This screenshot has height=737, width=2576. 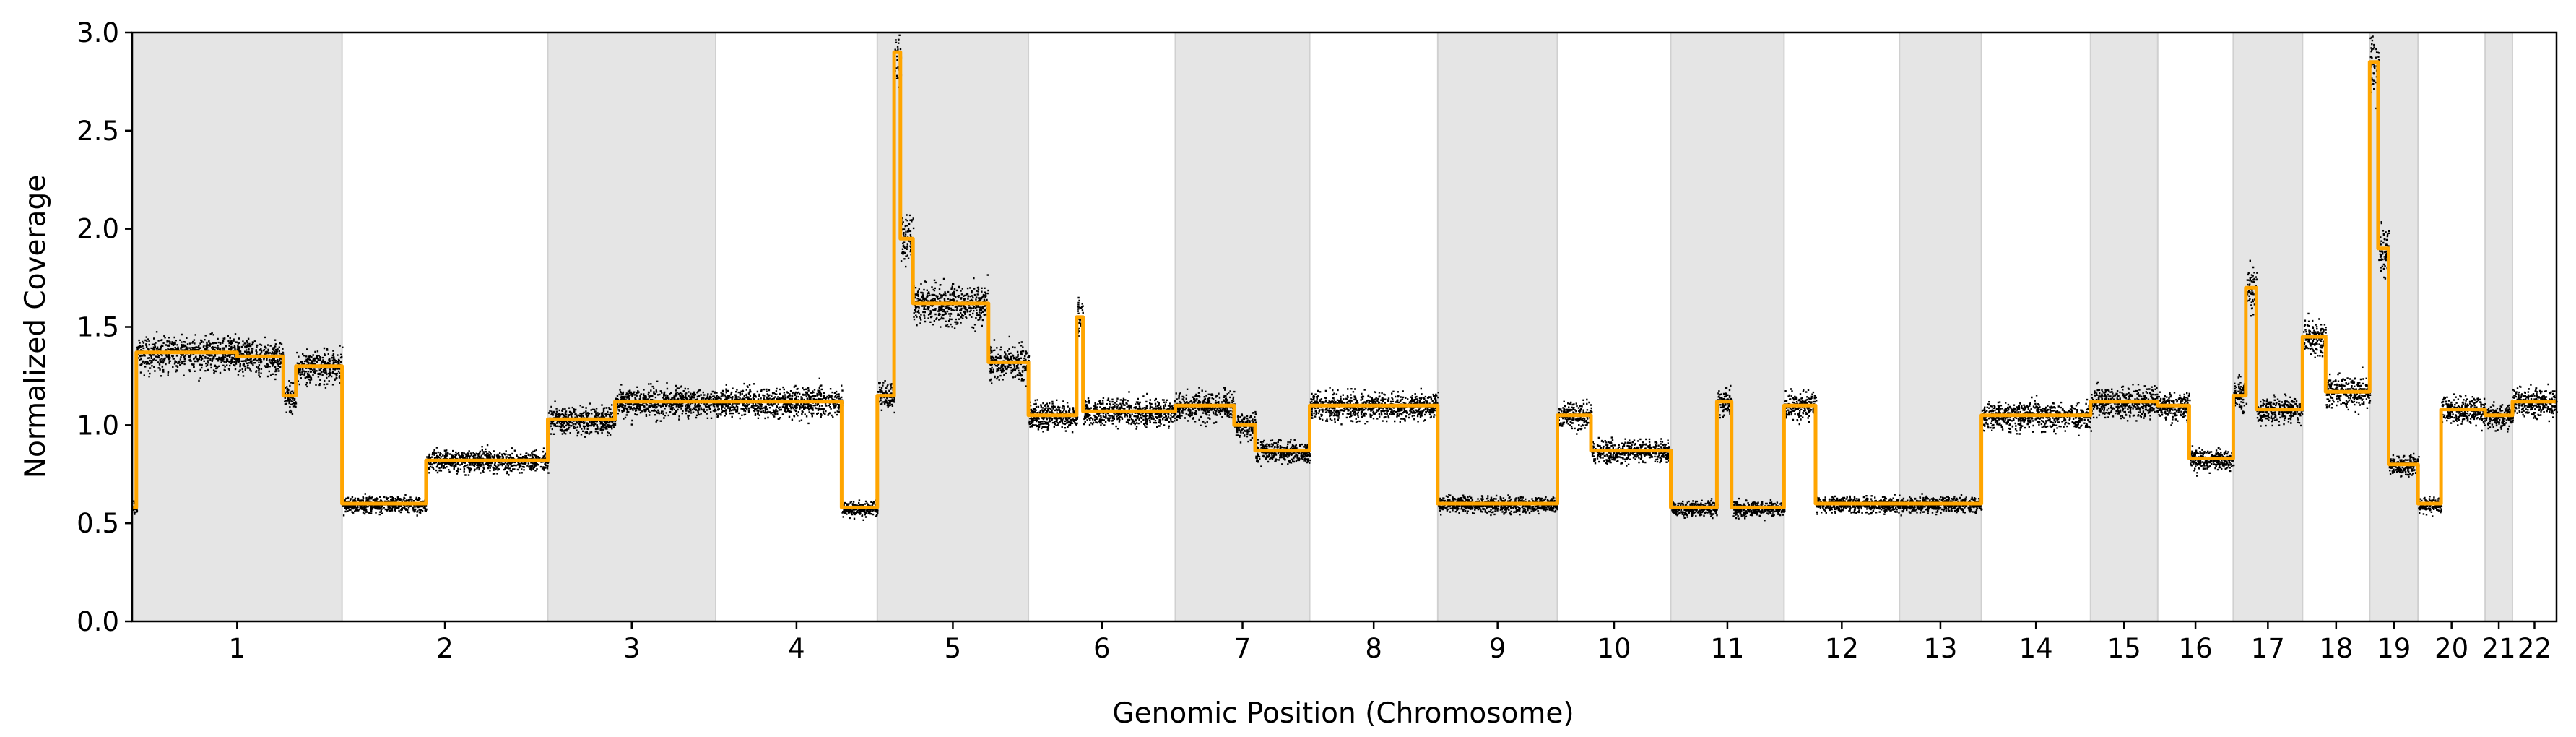 What do you see at coordinates (98, 229) in the screenshot?
I see `y-tick-label: 2.0` at bounding box center [98, 229].